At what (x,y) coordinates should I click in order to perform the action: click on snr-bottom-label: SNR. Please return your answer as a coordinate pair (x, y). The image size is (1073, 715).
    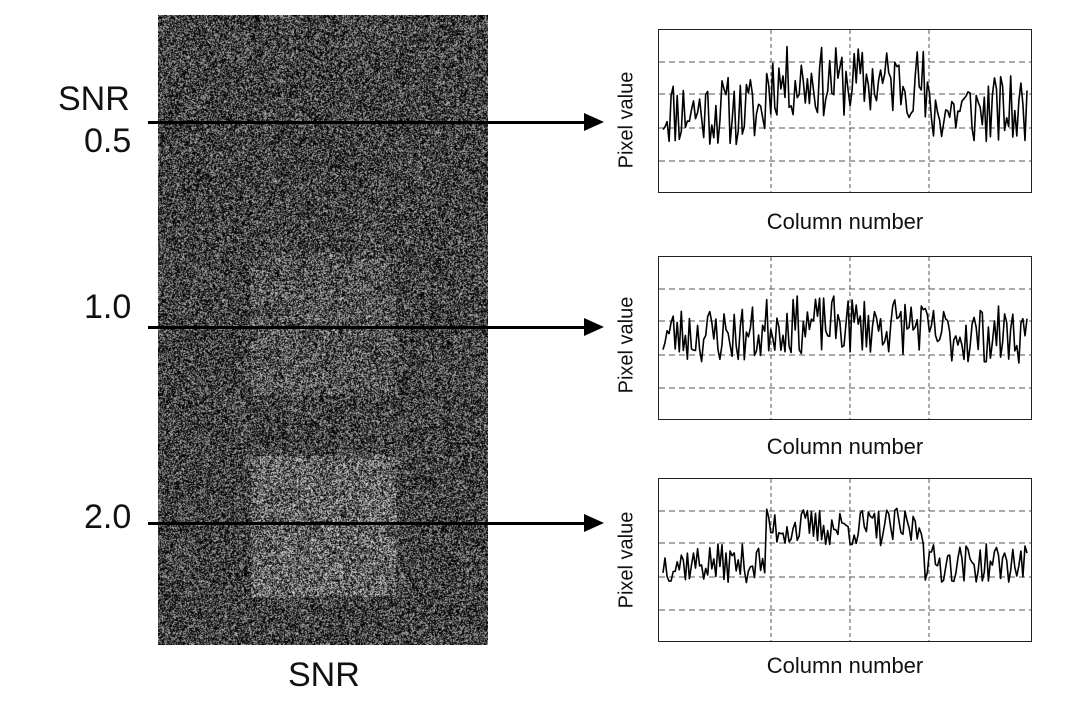
    Looking at the image, I should click on (324, 675).